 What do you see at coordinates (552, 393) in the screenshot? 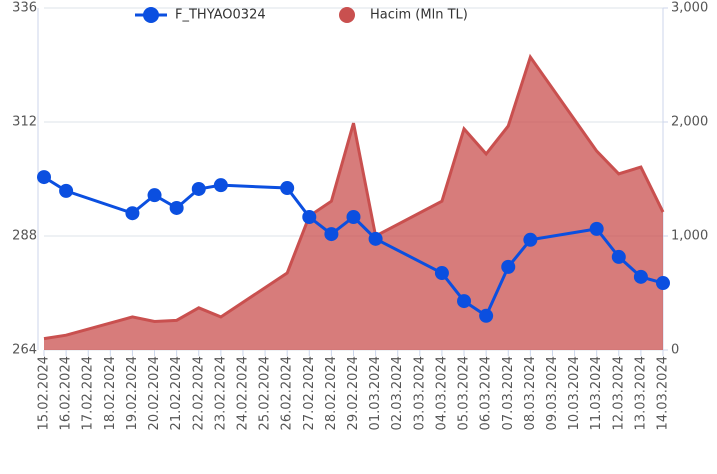
I see `x-tick-label: 09.03.2024` at bounding box center [552, 393].